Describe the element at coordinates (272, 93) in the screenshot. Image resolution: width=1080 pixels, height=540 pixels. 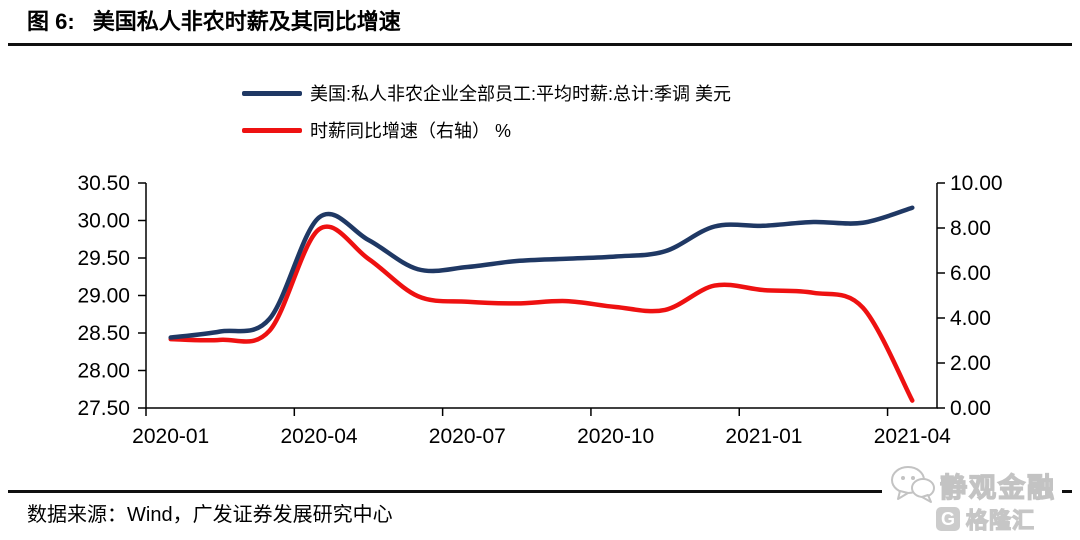
I see `wage-line-swatch` at that location.